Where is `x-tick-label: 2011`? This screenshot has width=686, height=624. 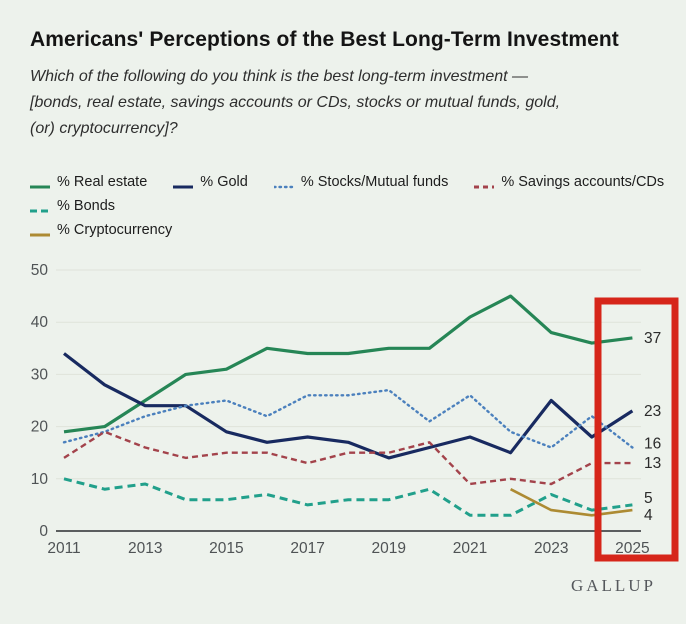
x-tick-label: 2011 is located at coordinates (63, 548).